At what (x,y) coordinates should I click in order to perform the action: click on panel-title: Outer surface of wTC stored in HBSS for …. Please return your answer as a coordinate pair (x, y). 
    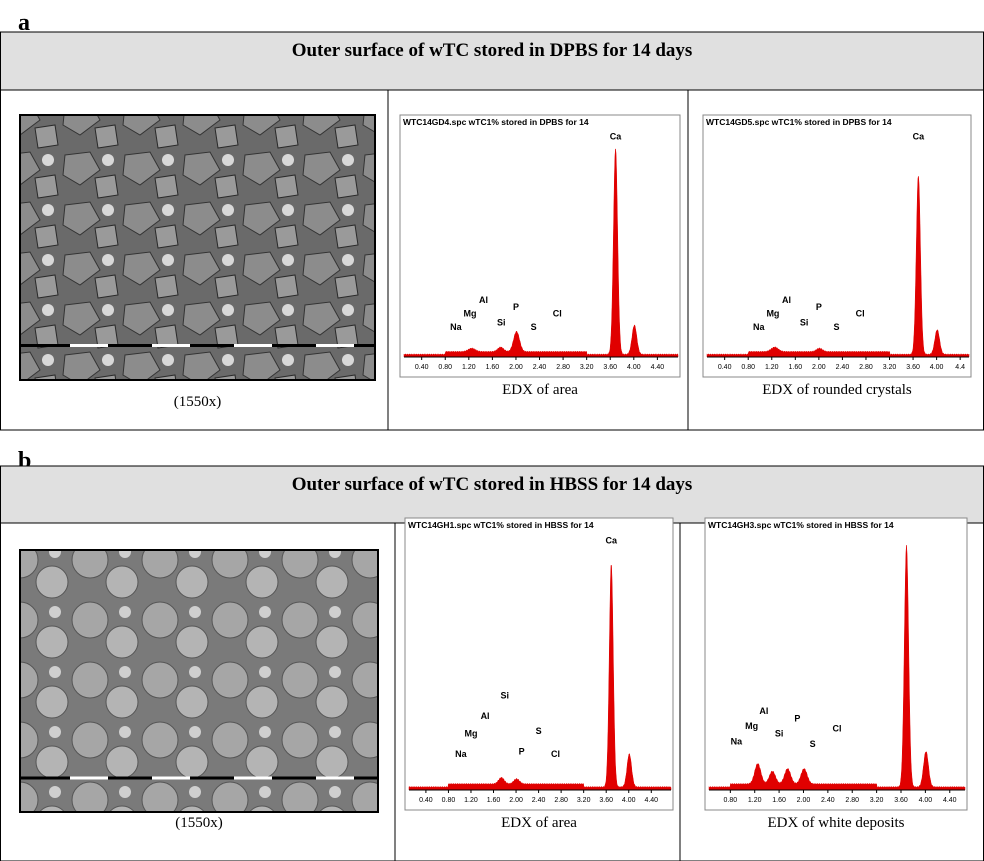
    Looking at the image, I should click on (492, 484).